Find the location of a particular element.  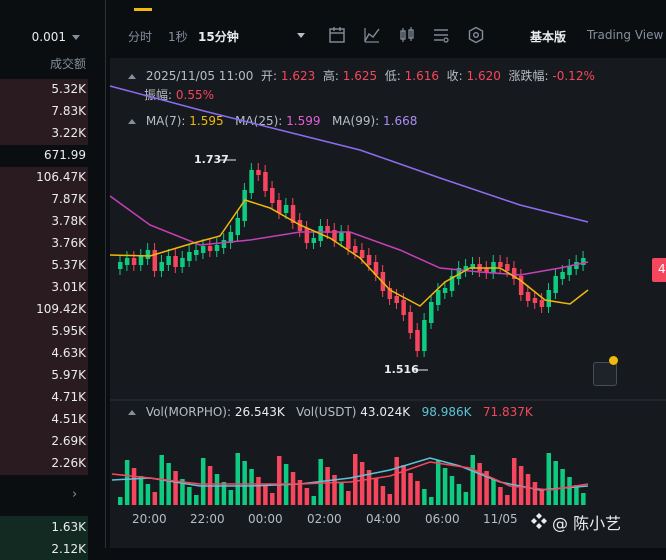

volume-value: 4.71K is located at coordinates (68, 397).